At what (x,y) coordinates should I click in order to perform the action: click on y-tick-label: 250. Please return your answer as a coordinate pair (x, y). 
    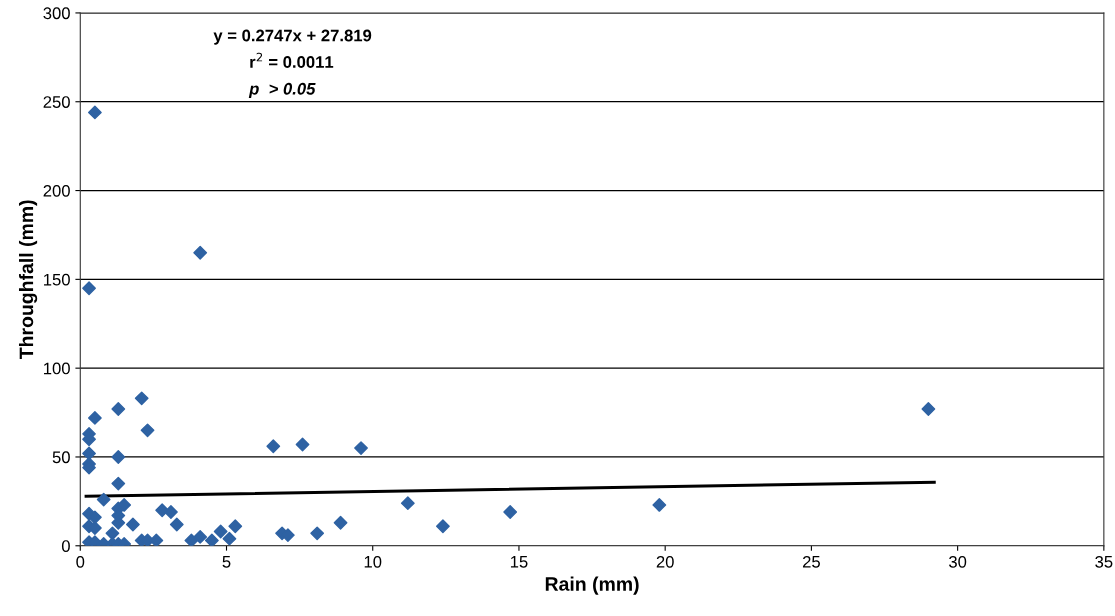
    Looking at the image, I should click on (56, 102).